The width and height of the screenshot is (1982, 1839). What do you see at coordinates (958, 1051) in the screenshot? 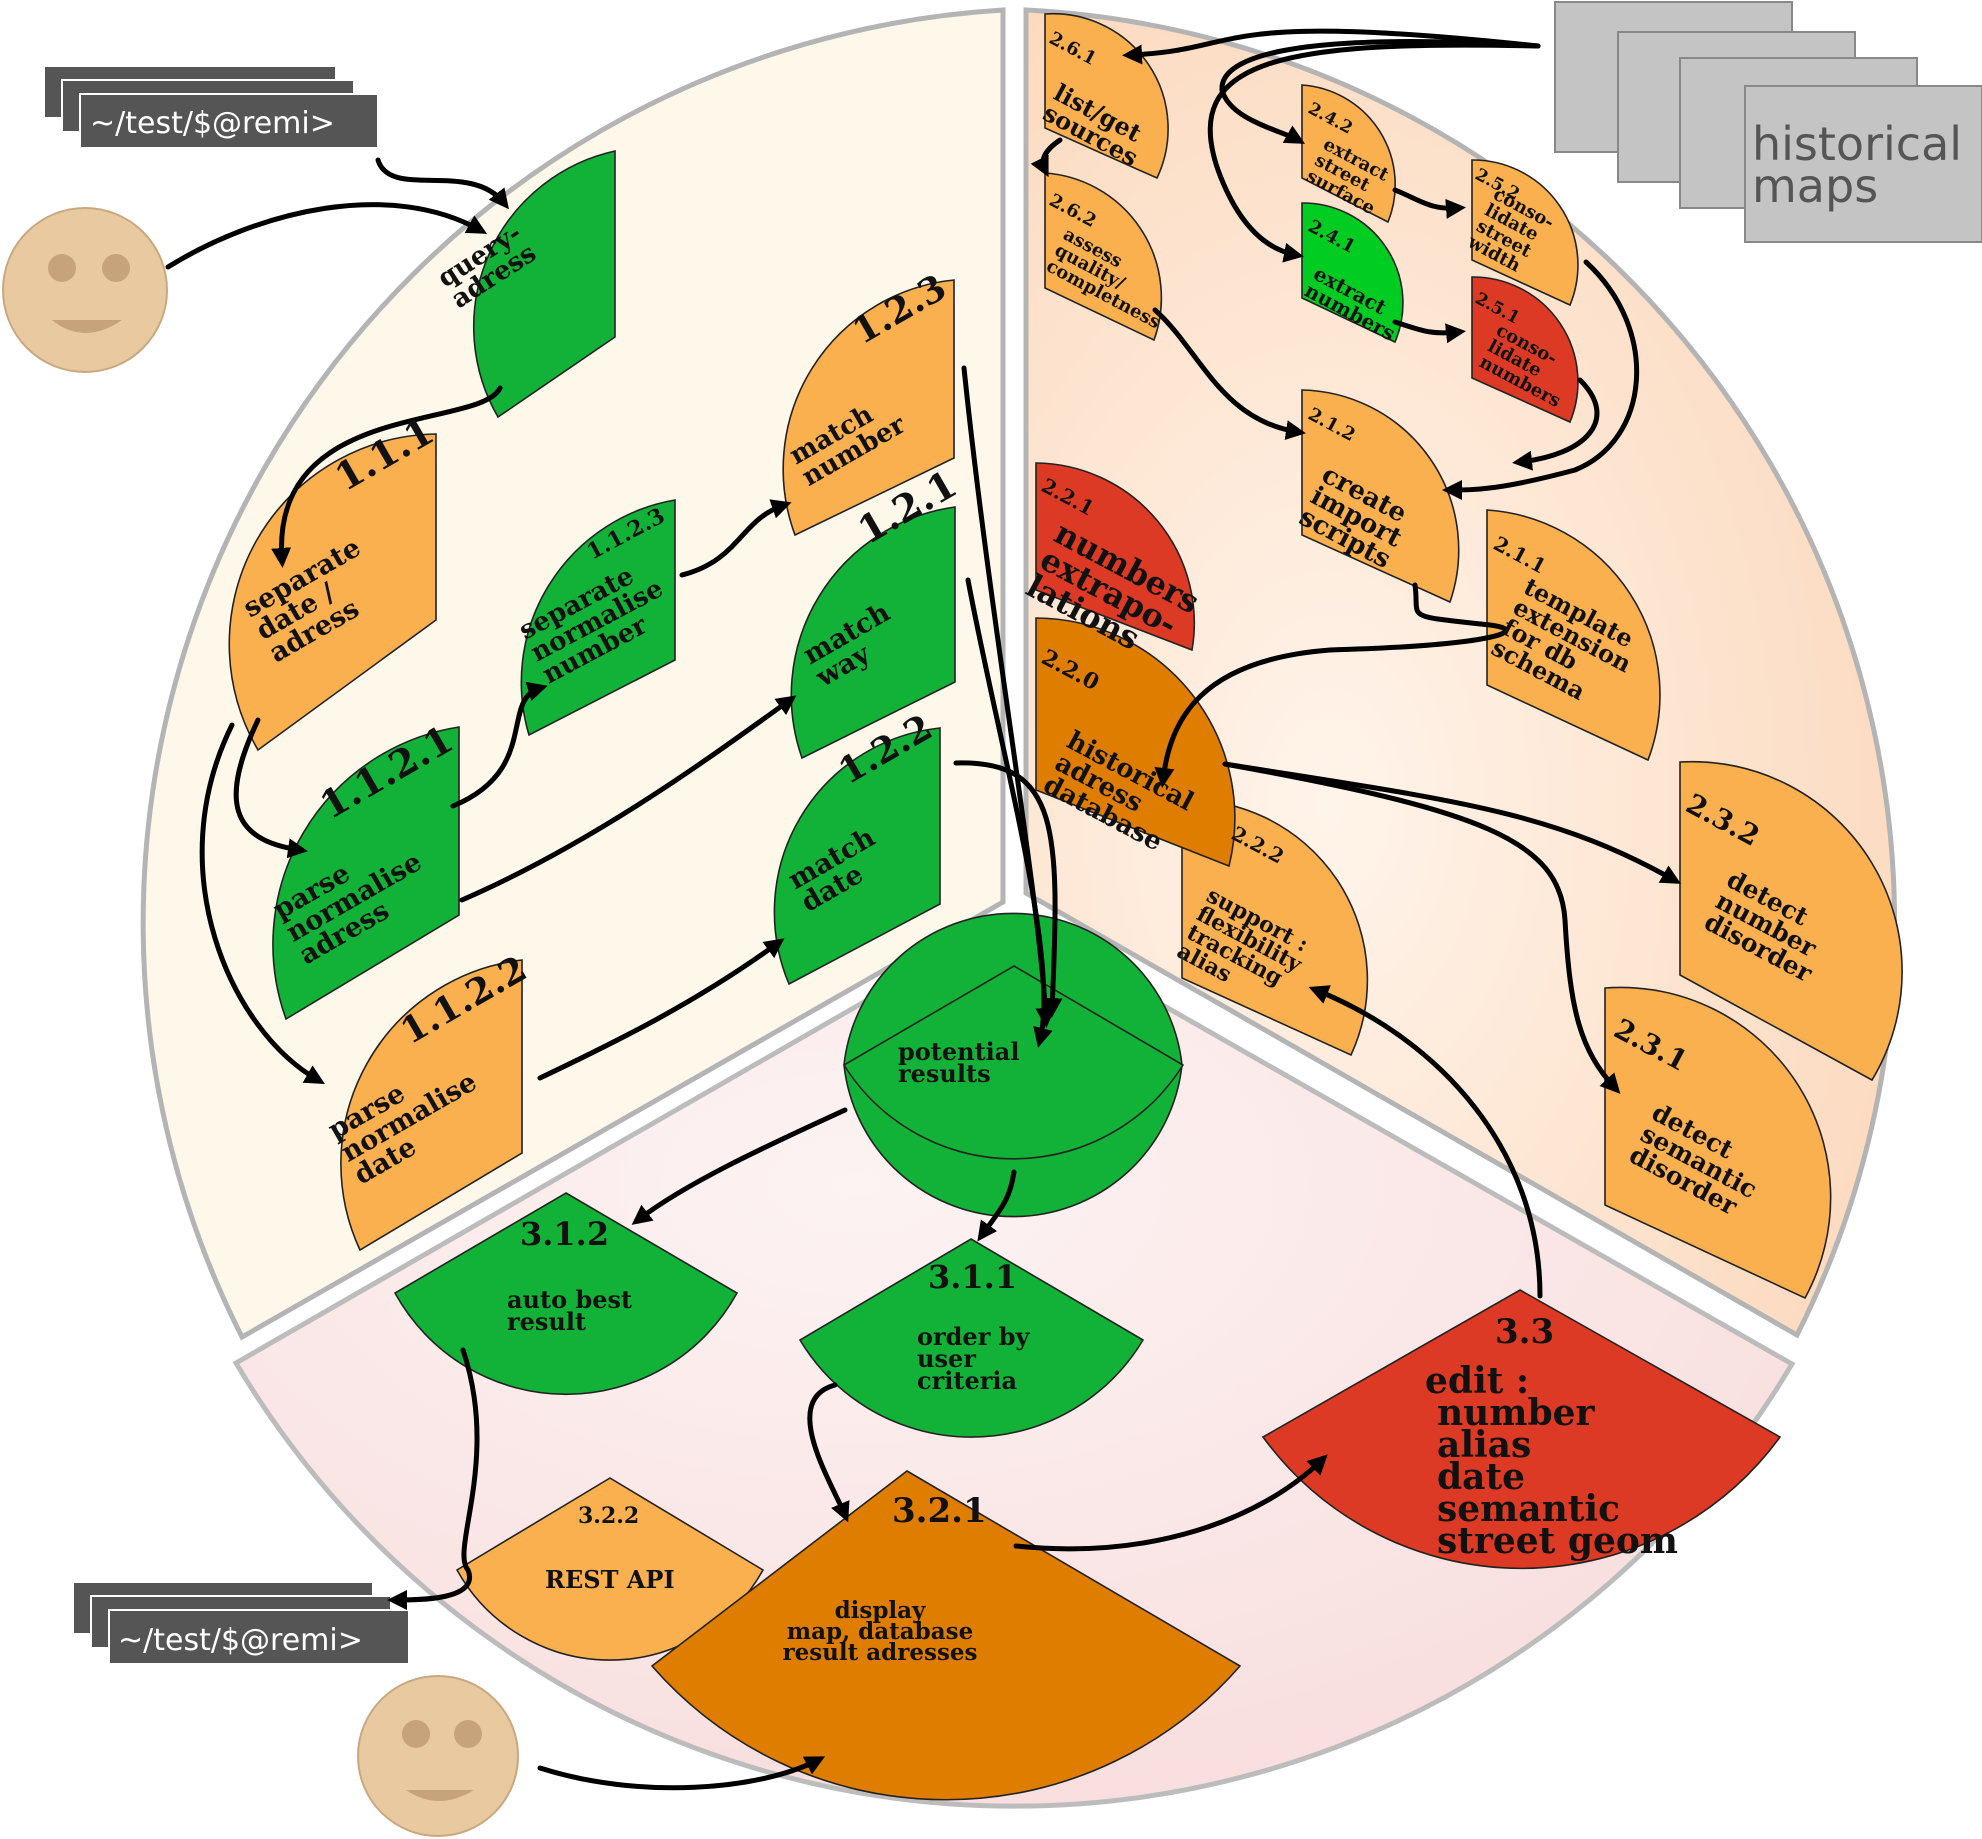
I see `node-text-line: potential` at bounding box center [958, 1051].